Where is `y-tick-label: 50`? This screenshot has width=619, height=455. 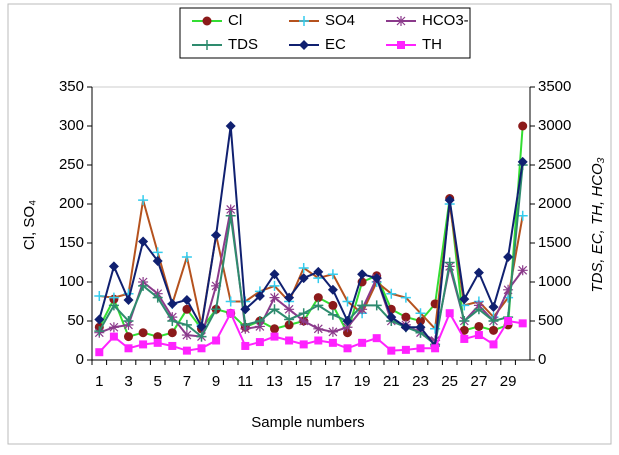 y-tick-label: 50 is located at coordinates (75, 320).